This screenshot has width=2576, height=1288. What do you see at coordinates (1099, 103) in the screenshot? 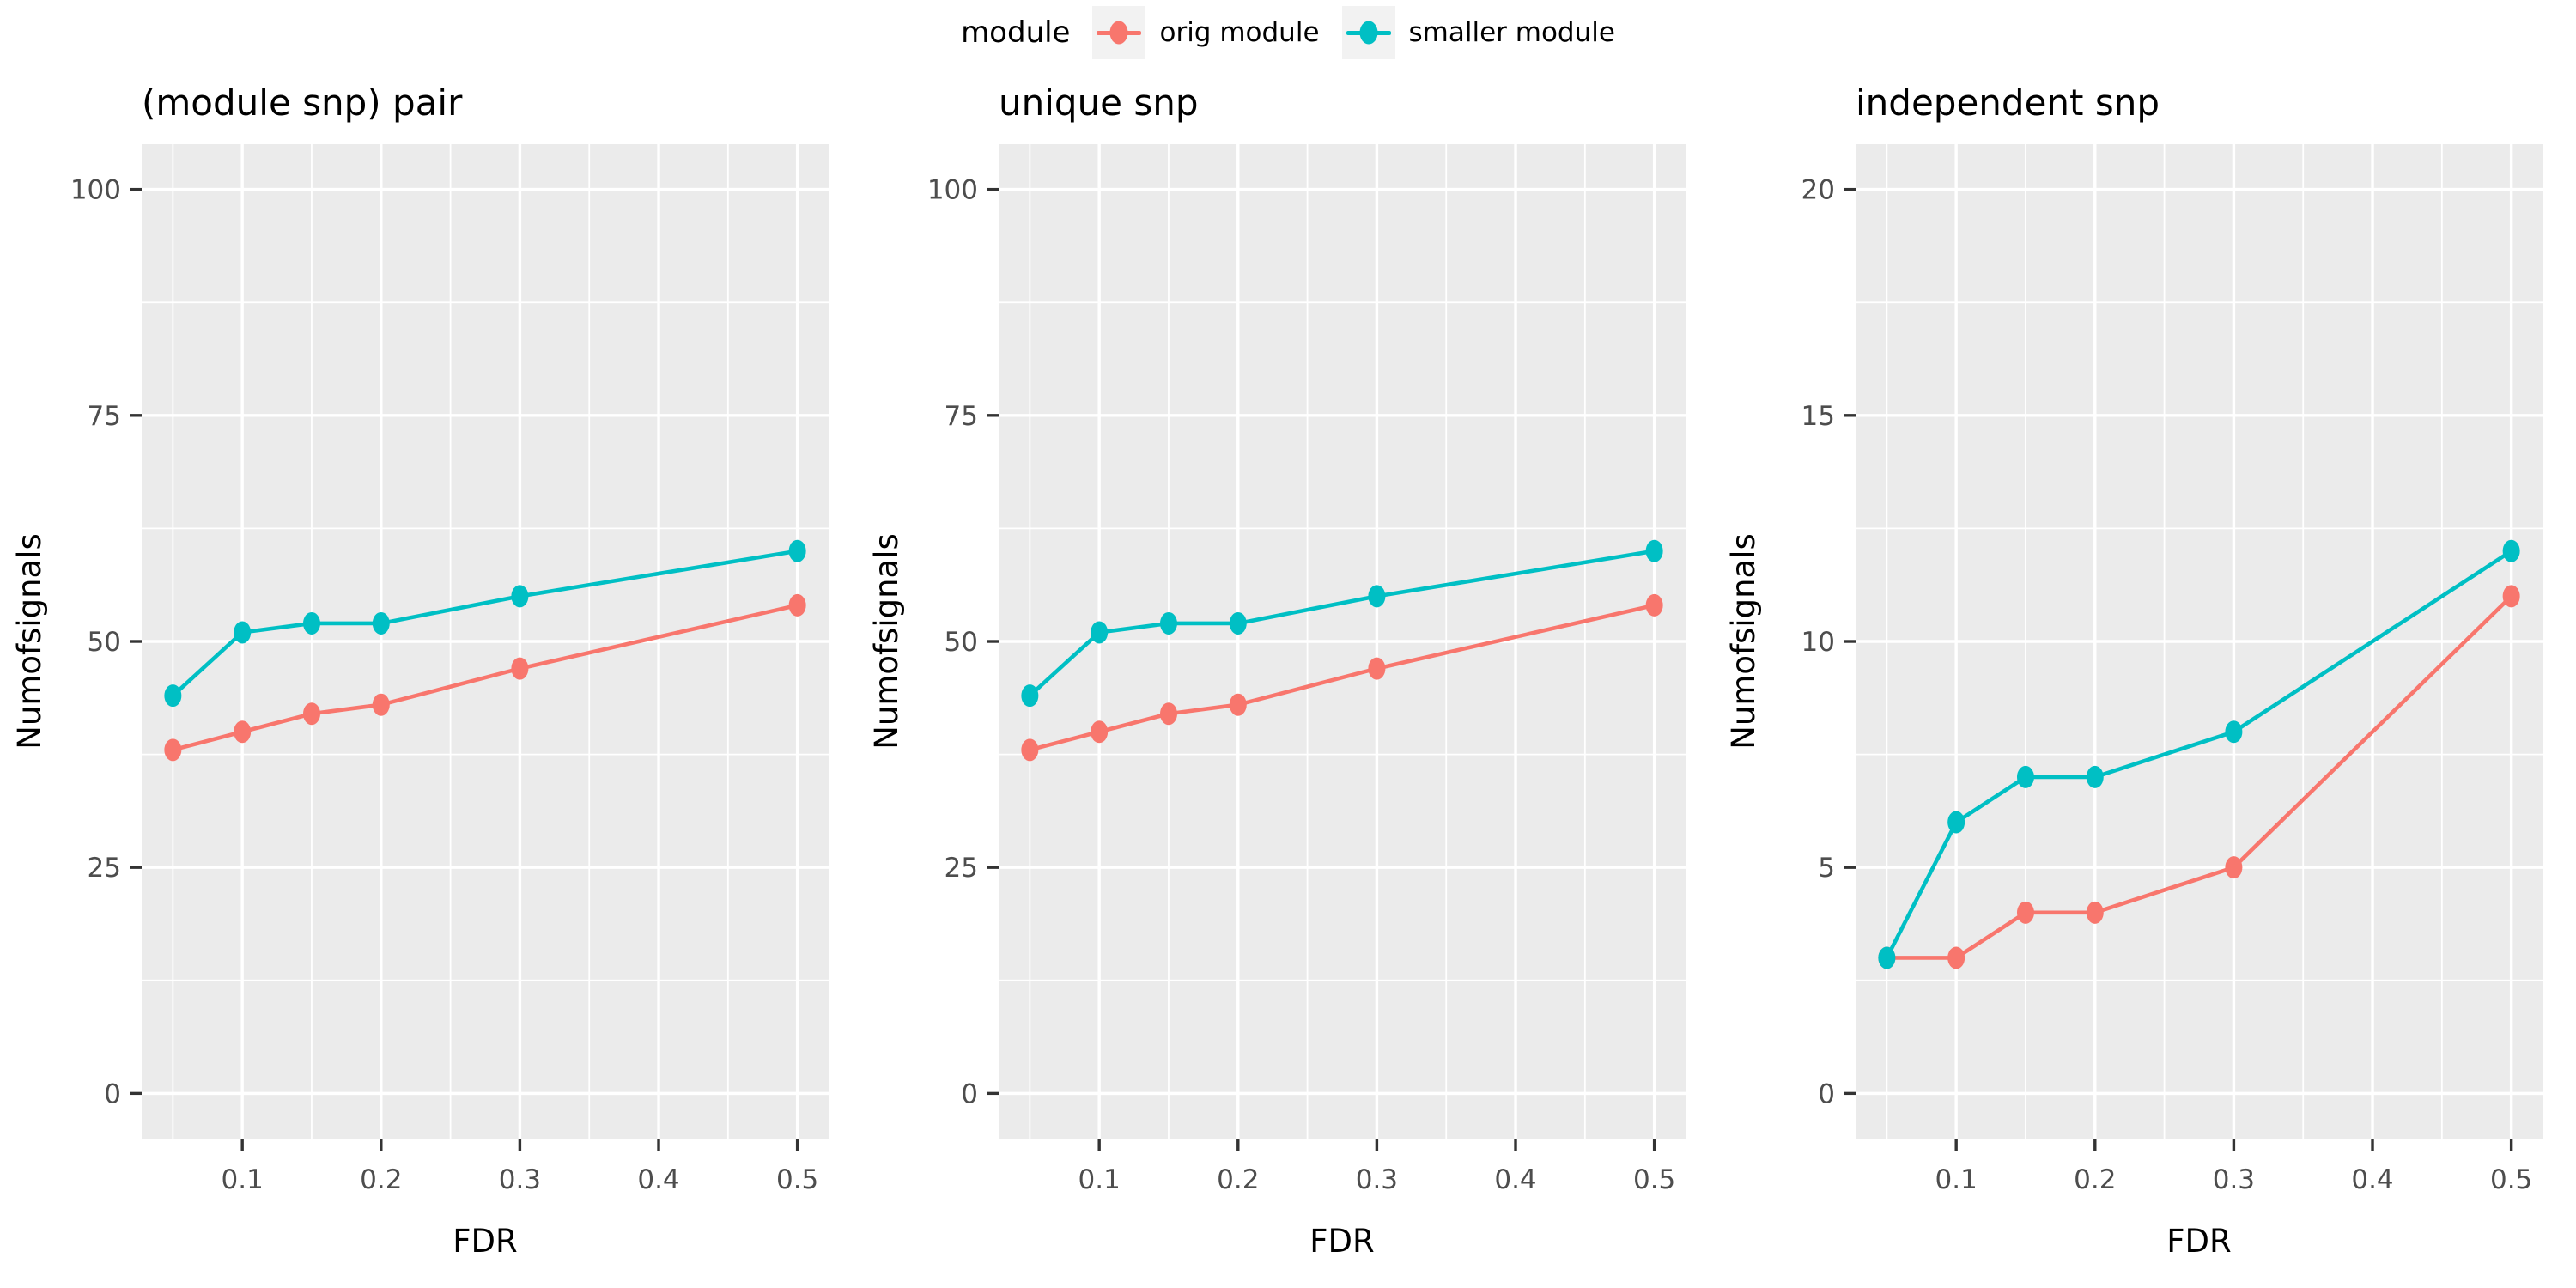
I see `panel-title: unique snp` at bounding box center [1099, 103].